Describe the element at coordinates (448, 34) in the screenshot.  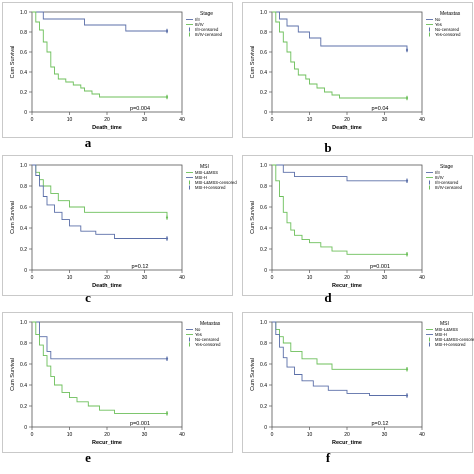
I see `legend-entry: Yes-censored` at that location.